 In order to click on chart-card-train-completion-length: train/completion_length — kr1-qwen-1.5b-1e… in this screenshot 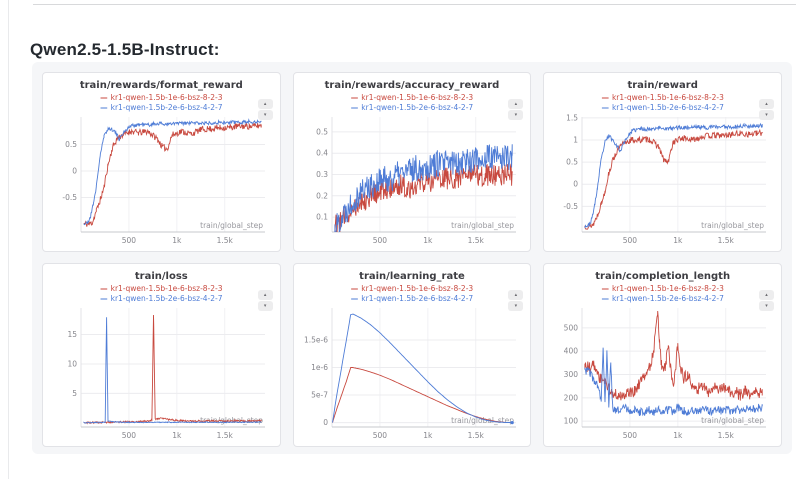, I will do `click(662, 355)`.